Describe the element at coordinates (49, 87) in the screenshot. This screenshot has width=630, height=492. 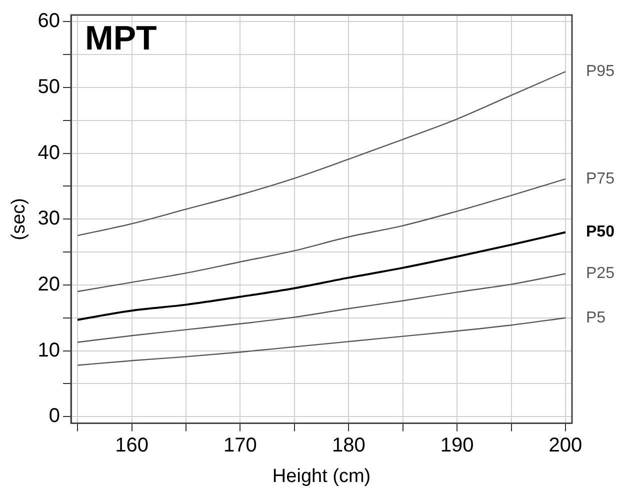
I see `y-tick-label: 50` at that location.